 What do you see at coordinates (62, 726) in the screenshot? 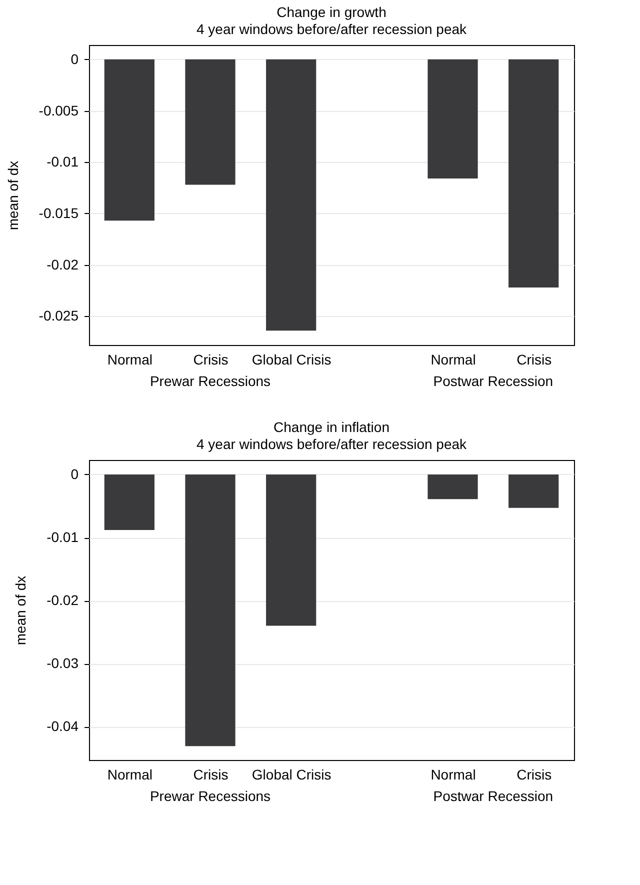
I see `y-tick-label: -0.04` at bounding box center [62, 726].